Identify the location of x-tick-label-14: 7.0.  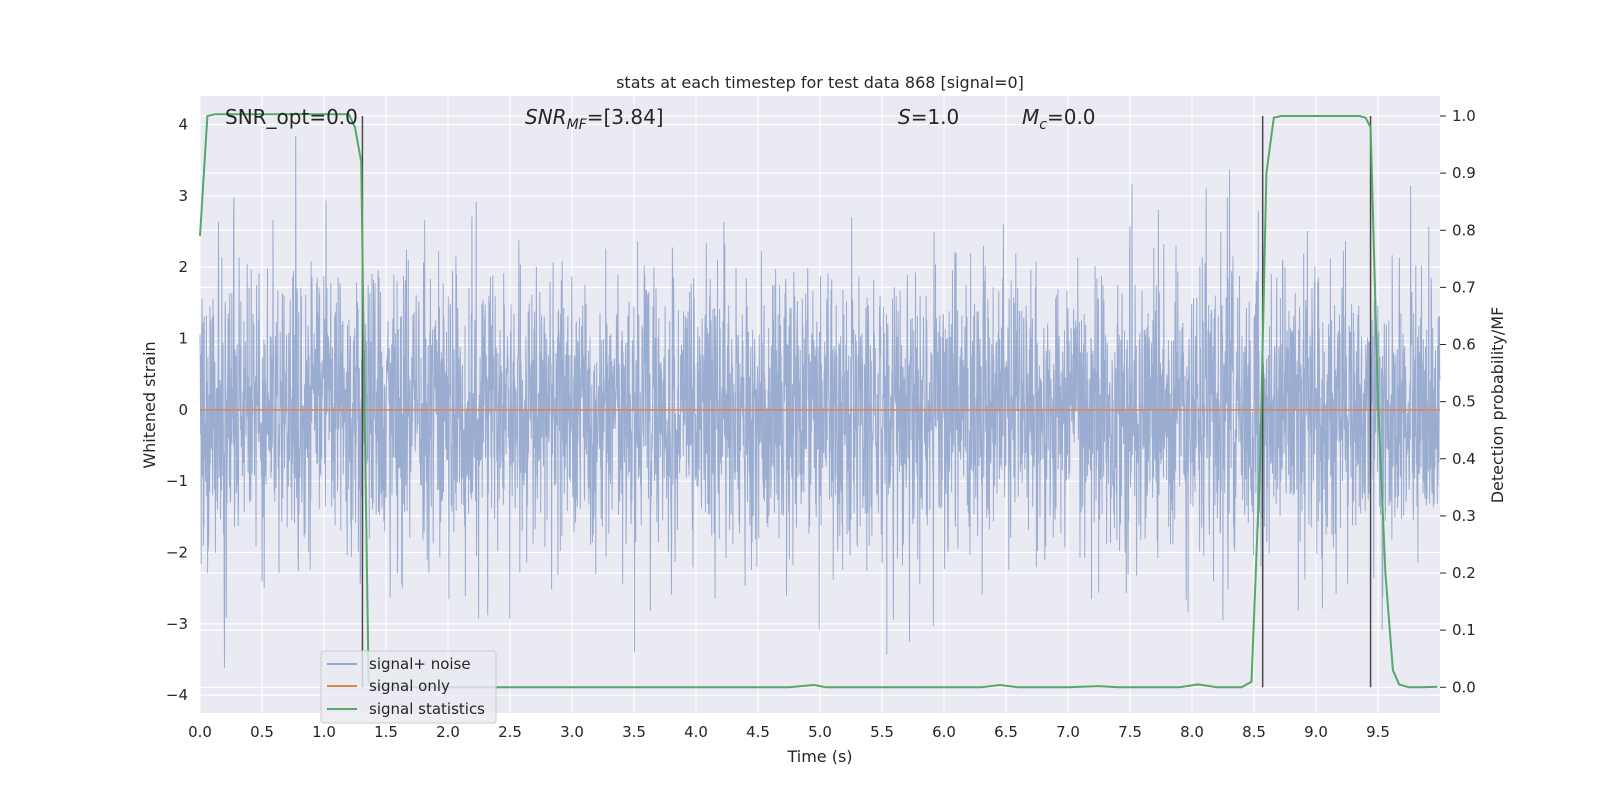
(1068, 732).